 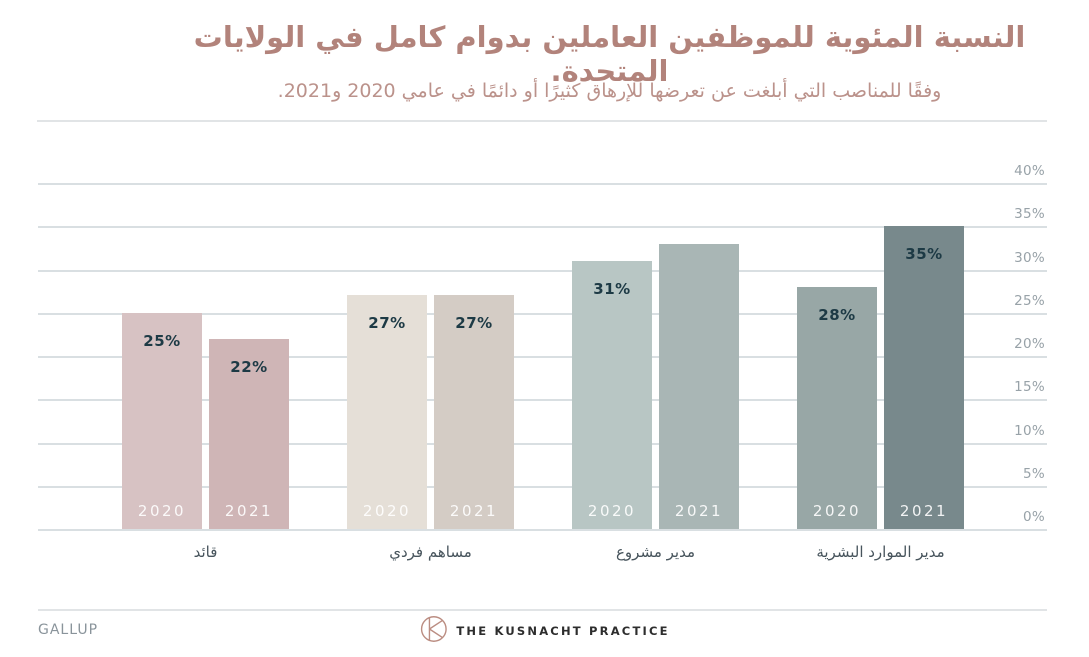 What do you see at coordinates (249, 433) in the screenshot?
I see `bar-2021-category-0: 22% 2021` at bounding box center [249, 433].